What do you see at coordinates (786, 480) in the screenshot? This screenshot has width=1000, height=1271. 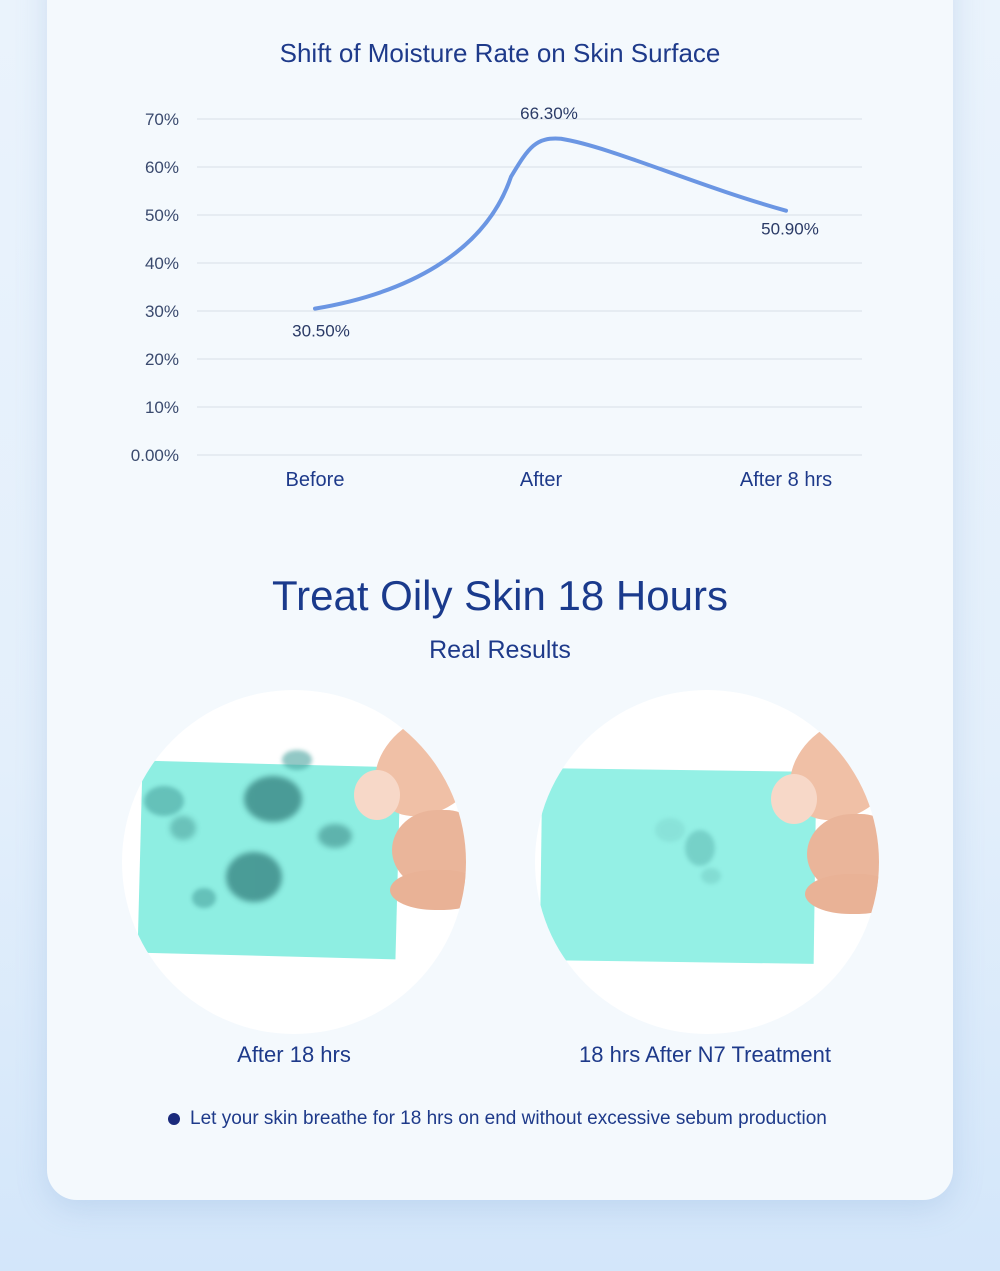 I see `x-tick-label: After 8 hrs` at bounding box center [786, 480].